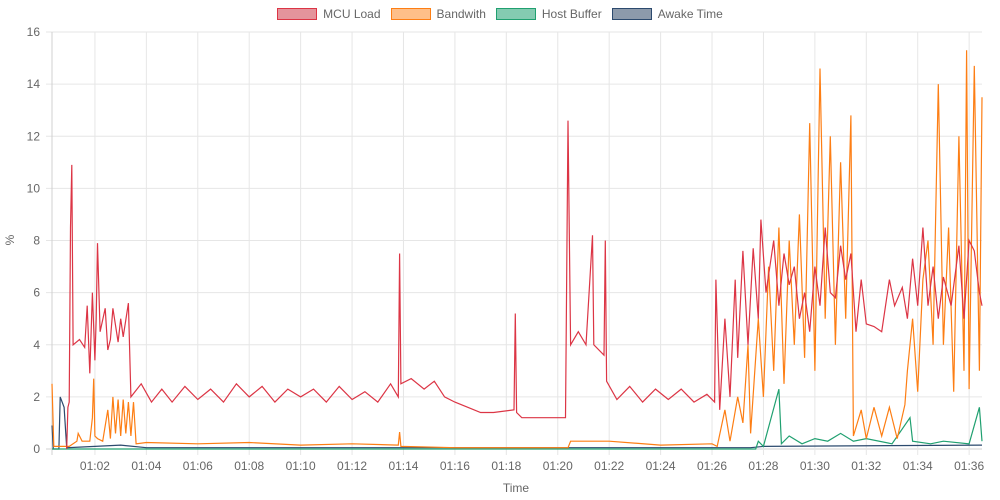 This screenshot has height=500, width=1000. Describe the element at coordinates (609, 466) in the screenshot. I see `x-tick-label: 01:22` at that location.